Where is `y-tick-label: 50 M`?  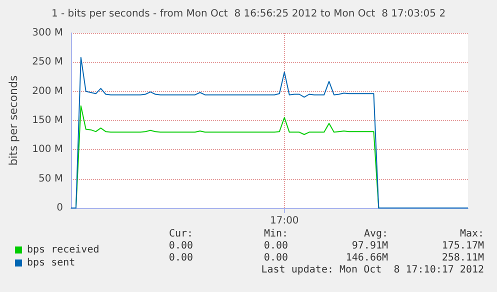
y-tick-label: 50 M is located at coordinates (50, 178).